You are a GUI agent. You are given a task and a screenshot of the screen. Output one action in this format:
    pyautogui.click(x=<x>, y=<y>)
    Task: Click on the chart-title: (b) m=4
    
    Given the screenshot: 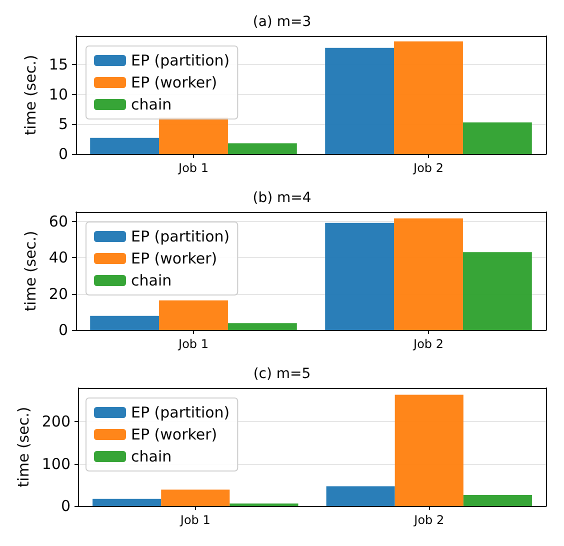 What is the action you would take?
    pyautogui.click(x=282, y=198)
    